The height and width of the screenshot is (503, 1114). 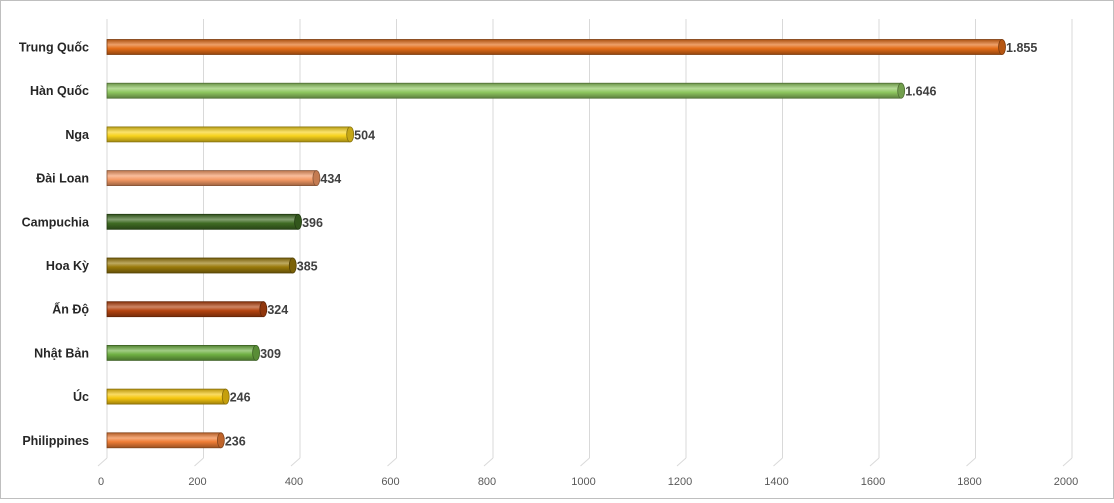 What do you see at coordinates (307, 267) in the screenshot?
I see `value-label: 385` at bounding box center [307, 267].